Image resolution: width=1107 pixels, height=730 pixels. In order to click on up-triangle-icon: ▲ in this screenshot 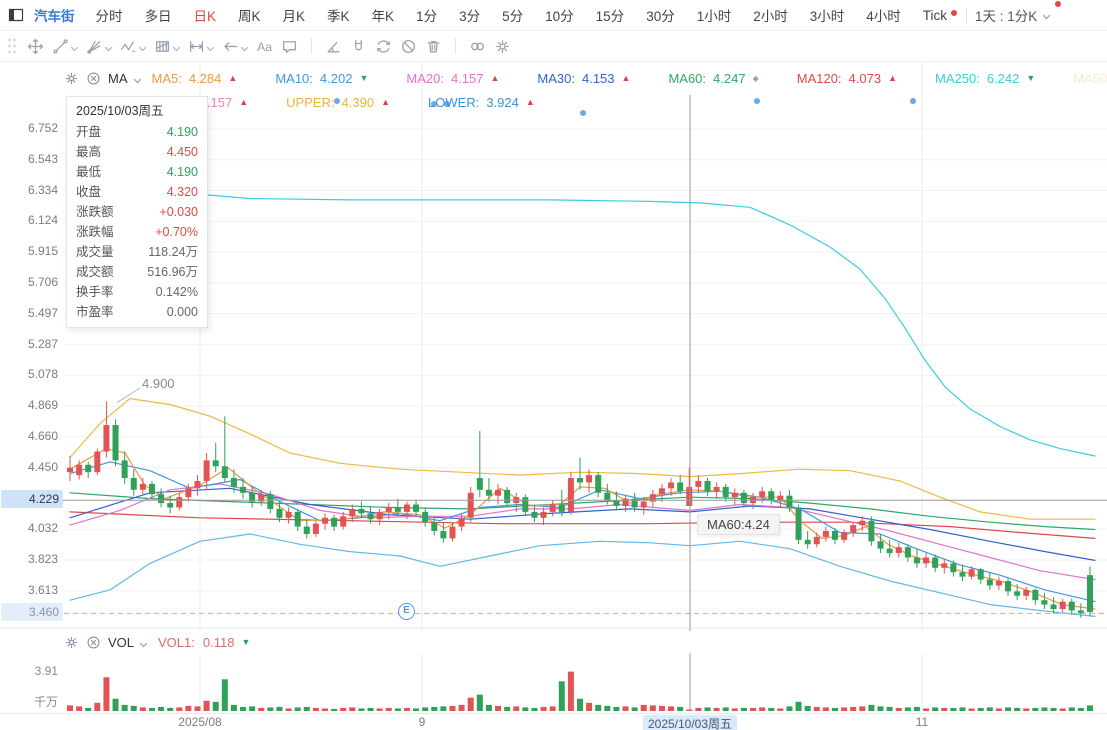, I will do `click(495, 78)`.